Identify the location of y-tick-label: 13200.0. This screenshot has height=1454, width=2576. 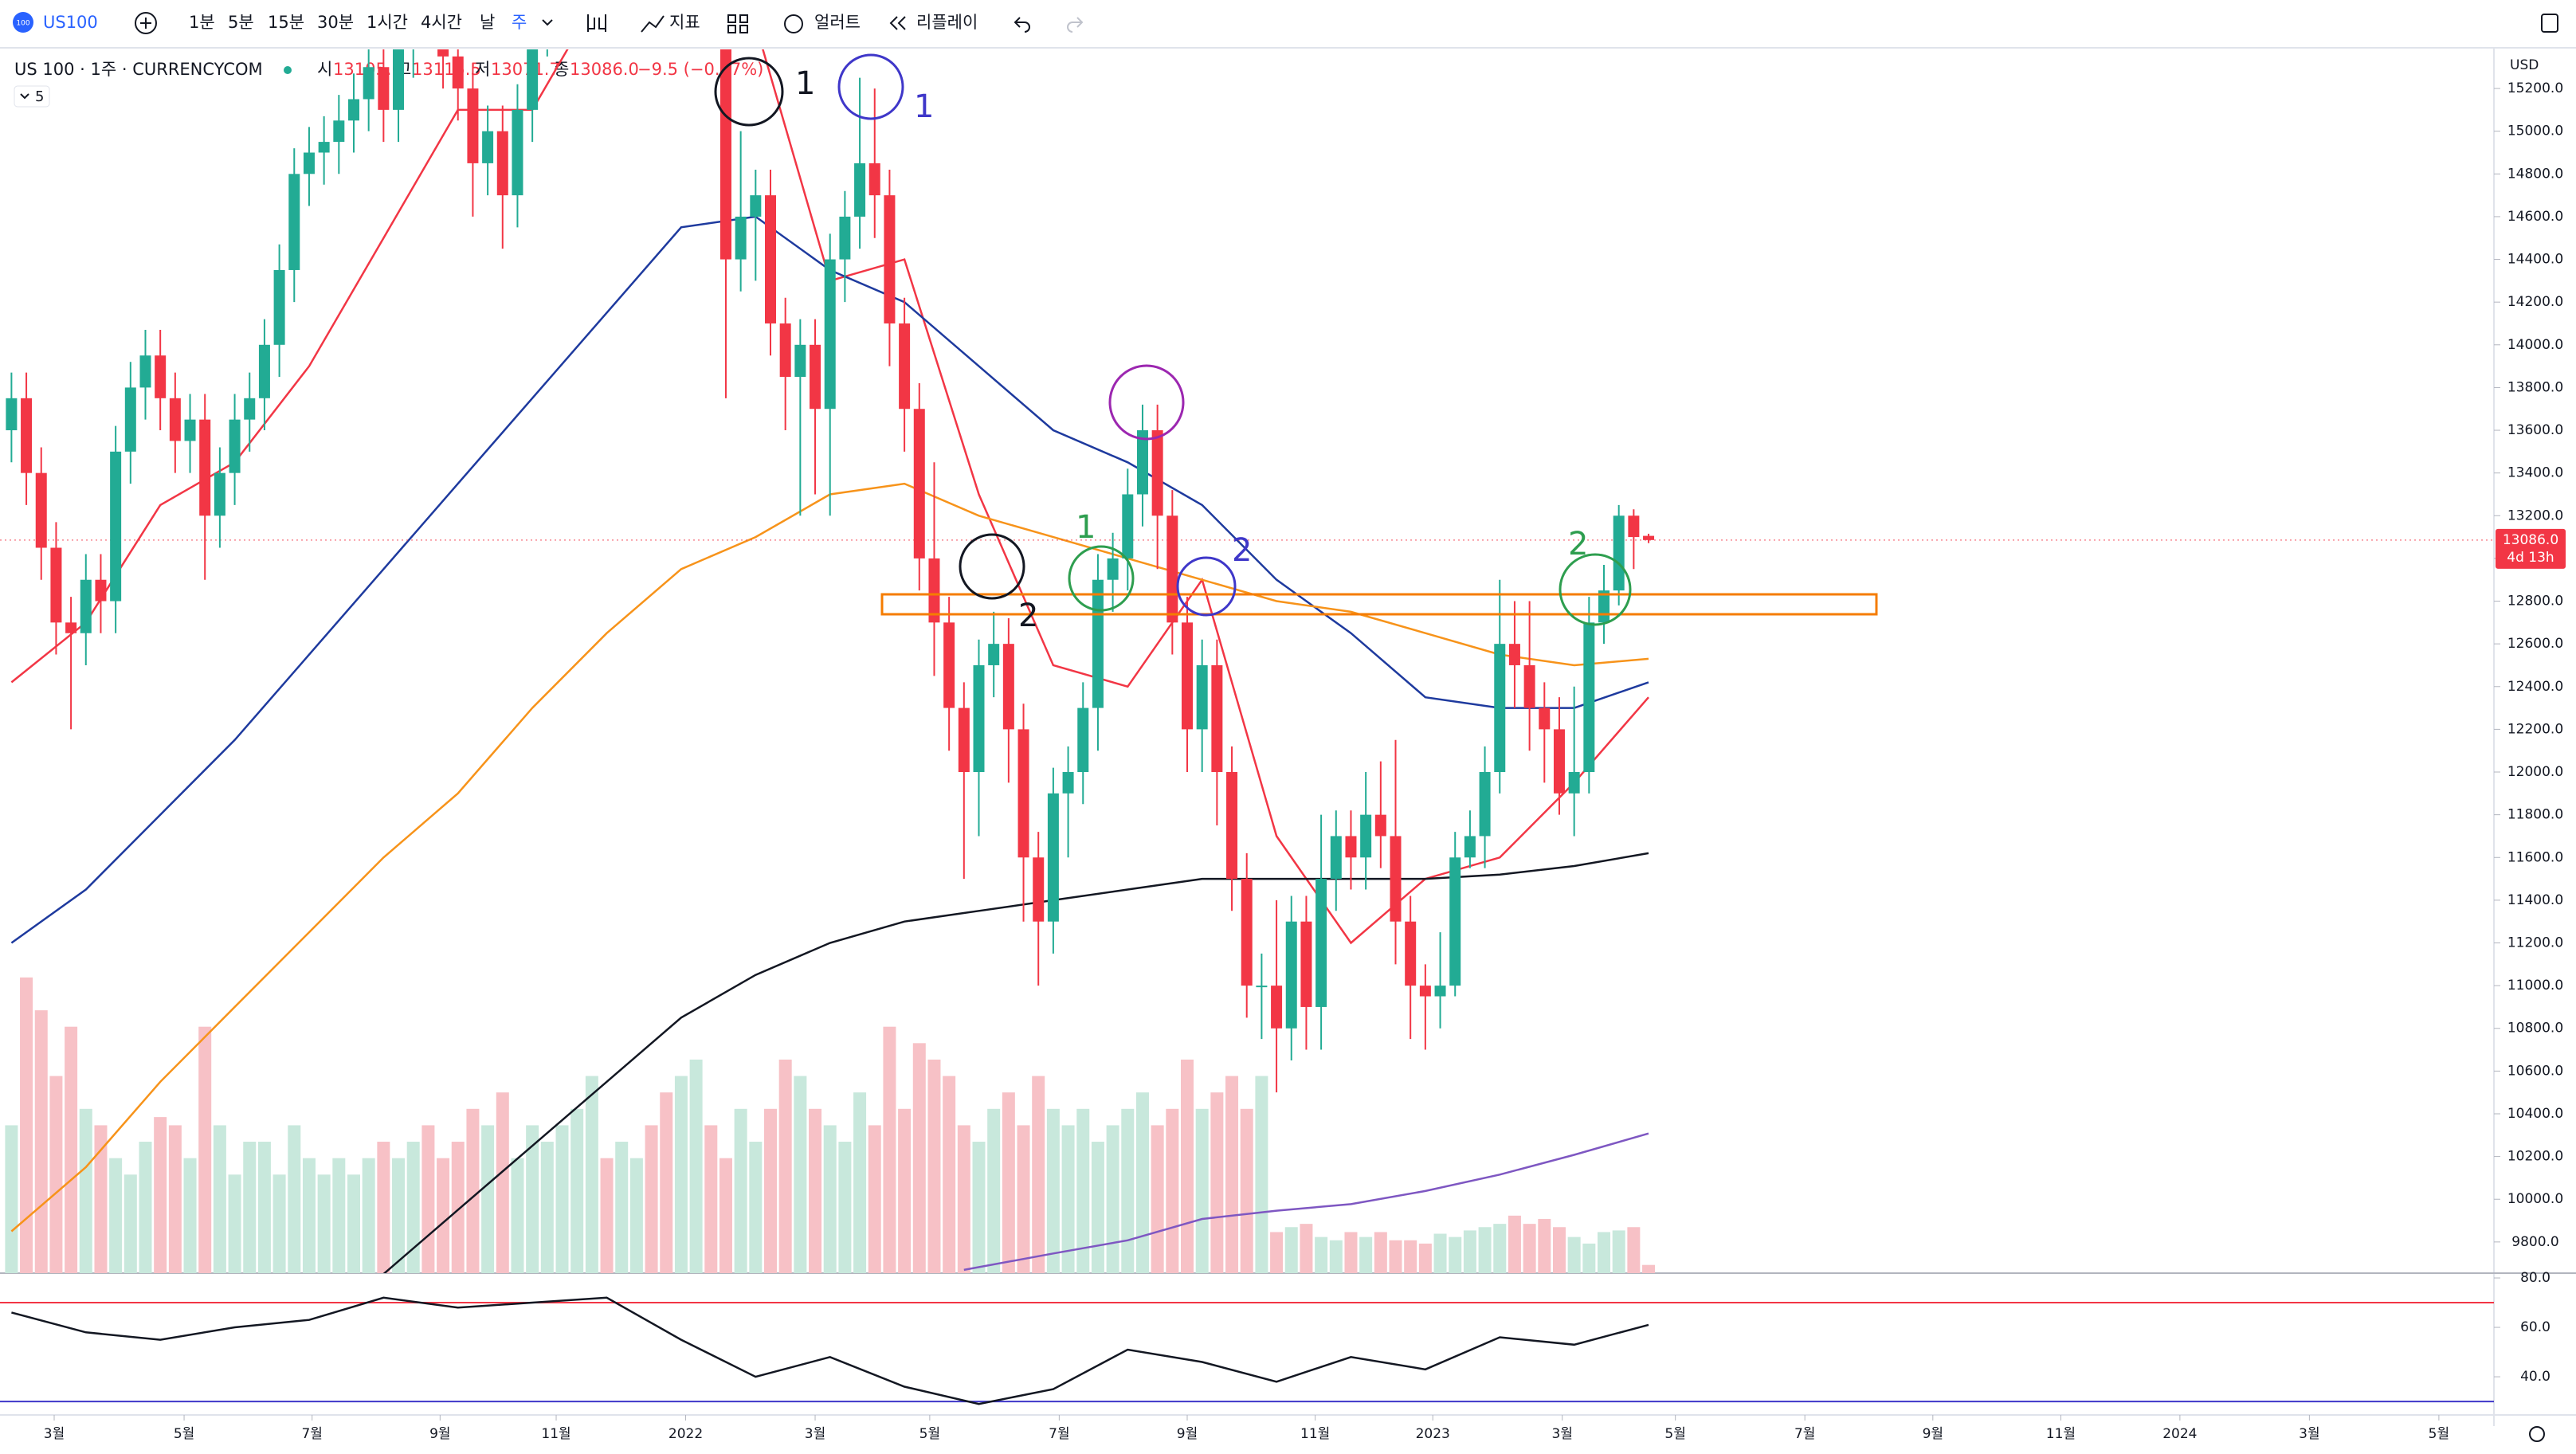
(2535, 515).